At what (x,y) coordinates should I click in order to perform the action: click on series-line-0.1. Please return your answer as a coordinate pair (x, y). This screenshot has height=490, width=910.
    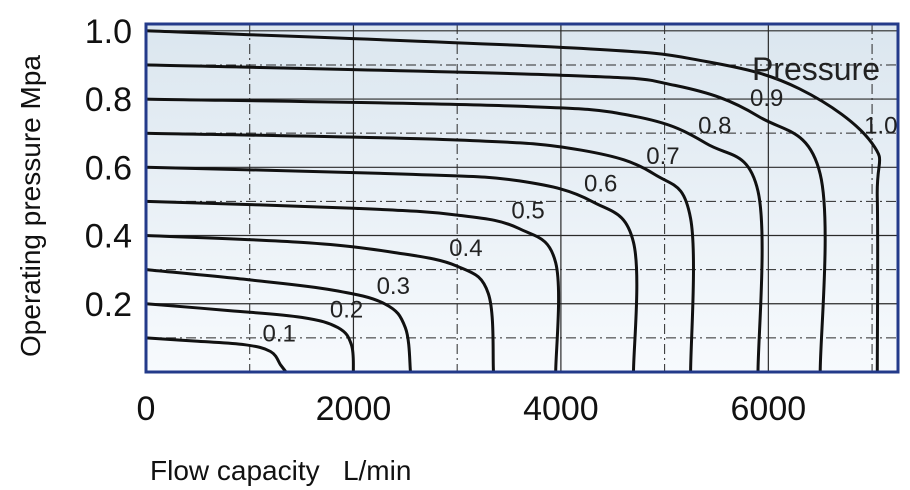
    Looking at the image, I should click on (216, 355).